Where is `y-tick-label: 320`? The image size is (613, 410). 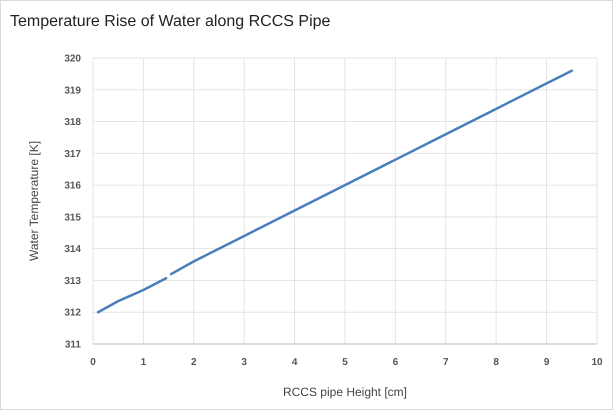
y-tick-label: 320 is located at coordinates (73, 59).